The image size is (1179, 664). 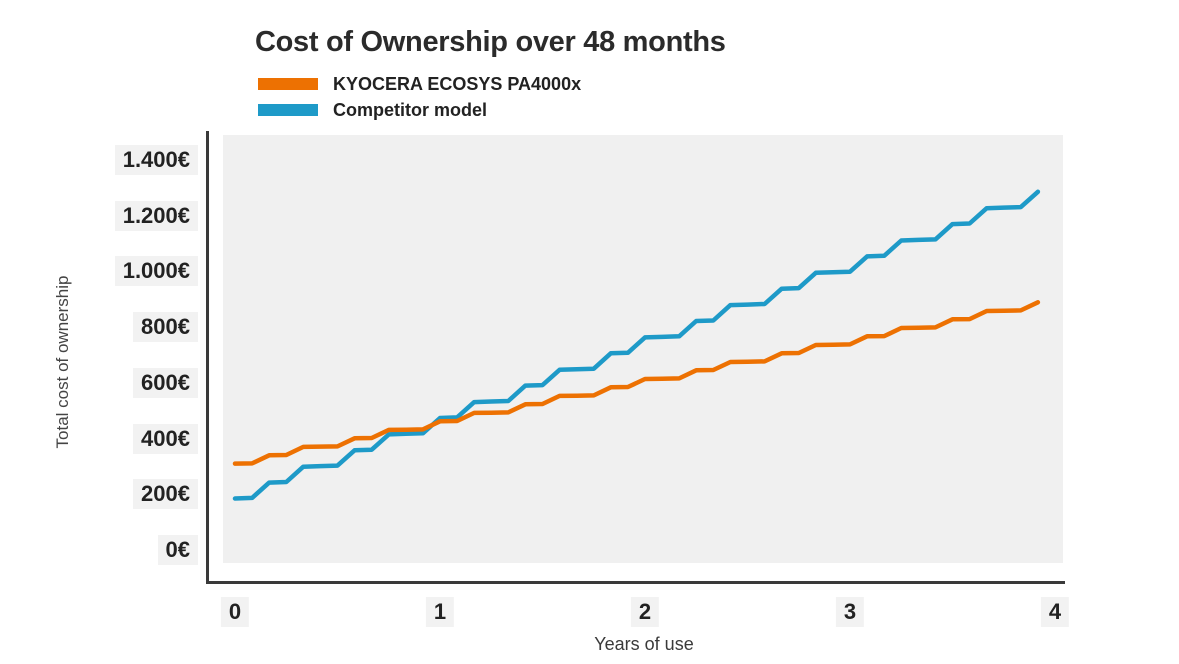 What do you see at coordinates (165, 327) in the screenshot?
I see `y-tick-label: 800€` at bounding box center [165, 327].